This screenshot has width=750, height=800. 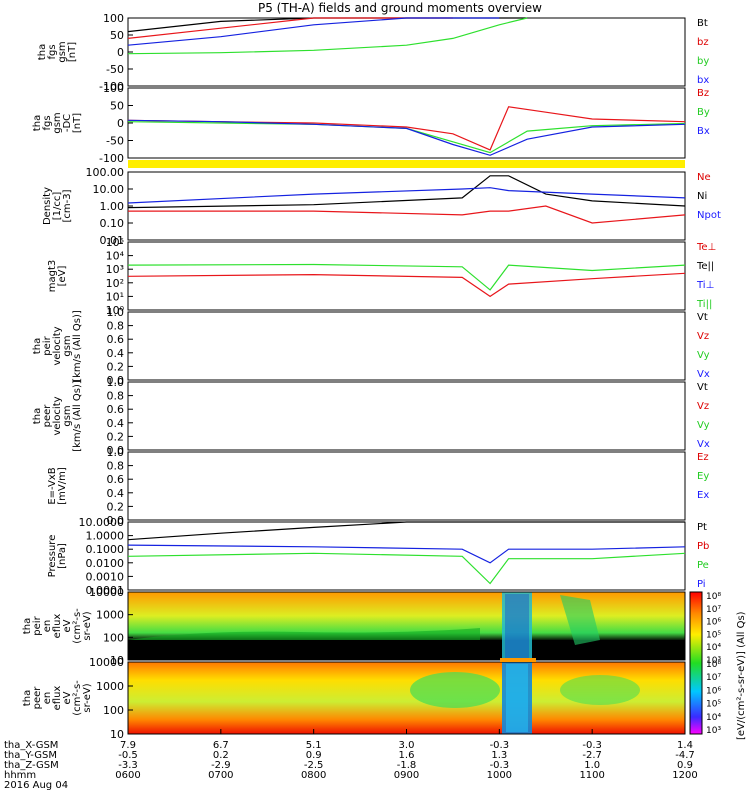 What do you see at coordinates (713, 705) in the screenshot?
I see `cbtick-bottom-3: 10⁵` at bounding box center [713, 705].